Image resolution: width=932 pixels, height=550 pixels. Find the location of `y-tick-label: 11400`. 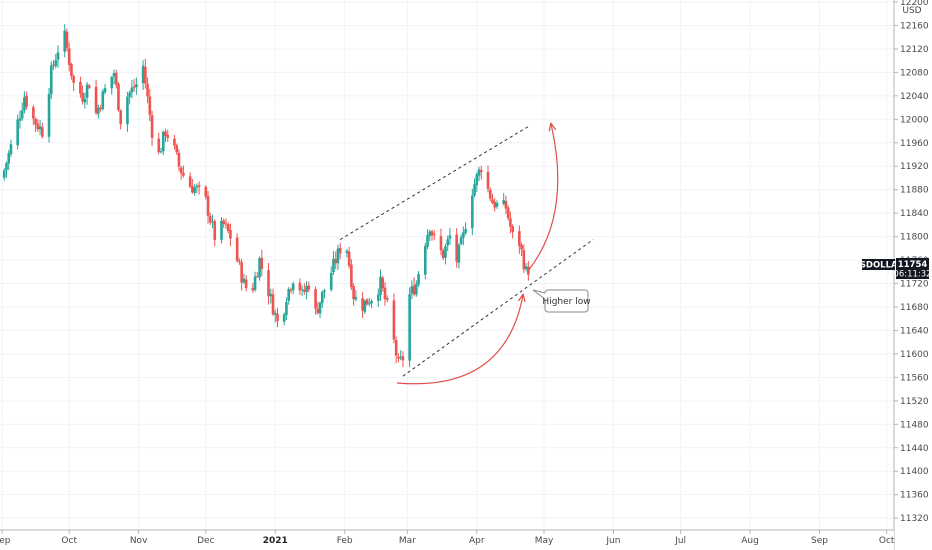

y-tick-label: 11400 is located at coordinates (914, 472).